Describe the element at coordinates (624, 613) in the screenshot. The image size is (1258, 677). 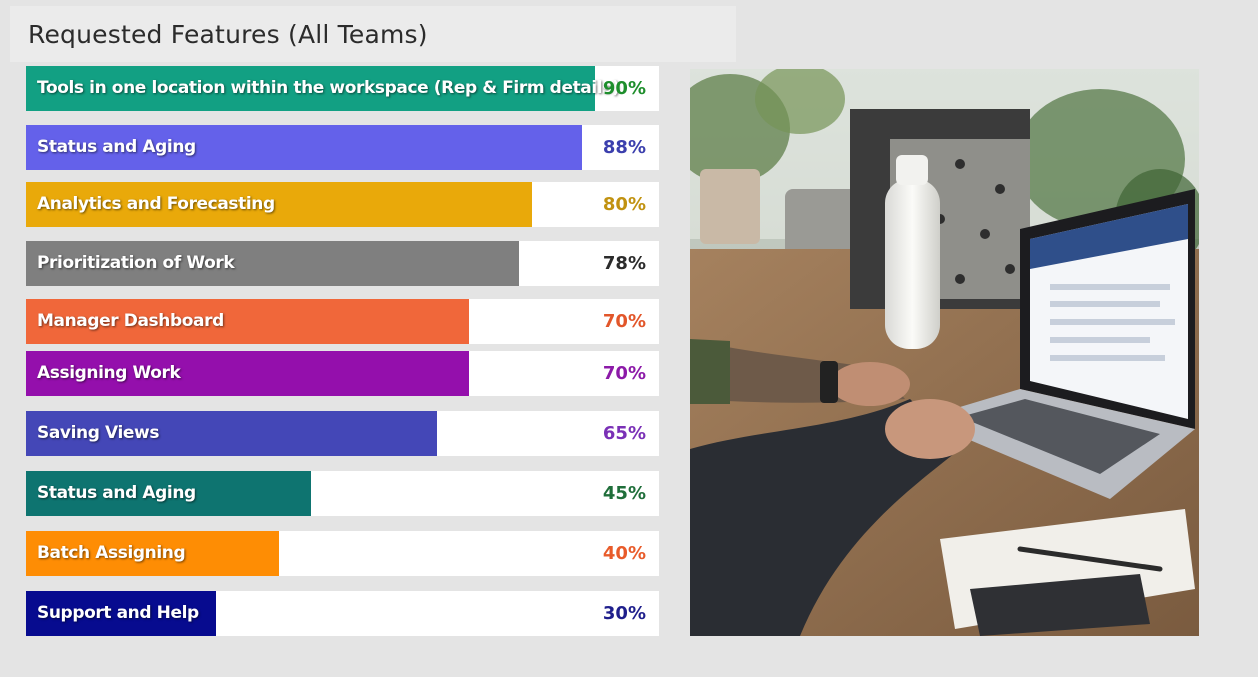
I see `feature-percent: 30%` at that location.